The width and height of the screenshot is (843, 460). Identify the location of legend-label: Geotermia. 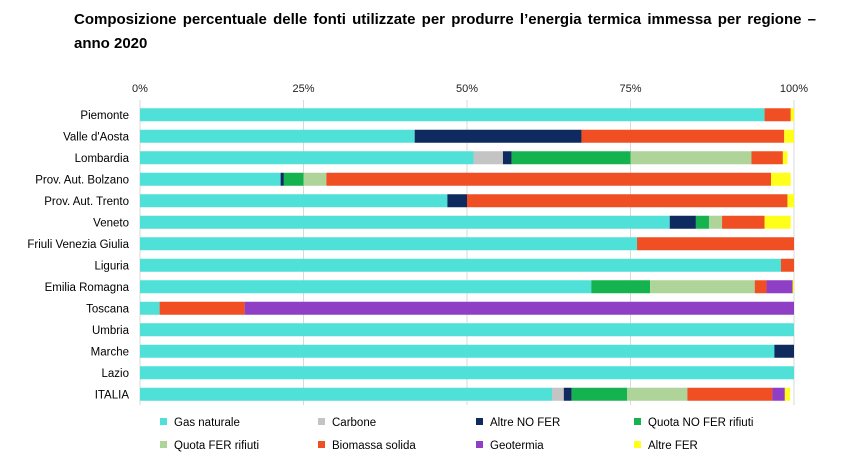
(517, 446).